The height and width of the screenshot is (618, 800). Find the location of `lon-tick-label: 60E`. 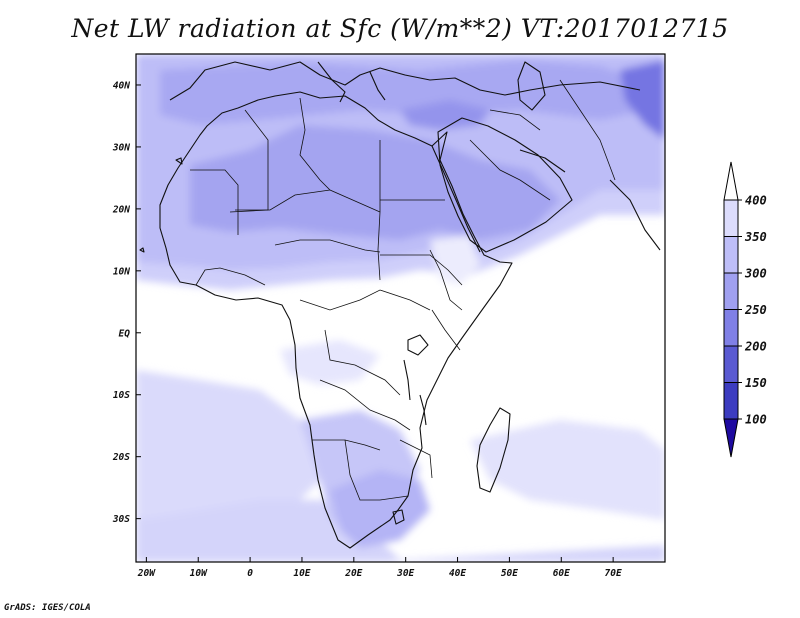

lon-tick-label: 60E is located at coordinates (561, 573).